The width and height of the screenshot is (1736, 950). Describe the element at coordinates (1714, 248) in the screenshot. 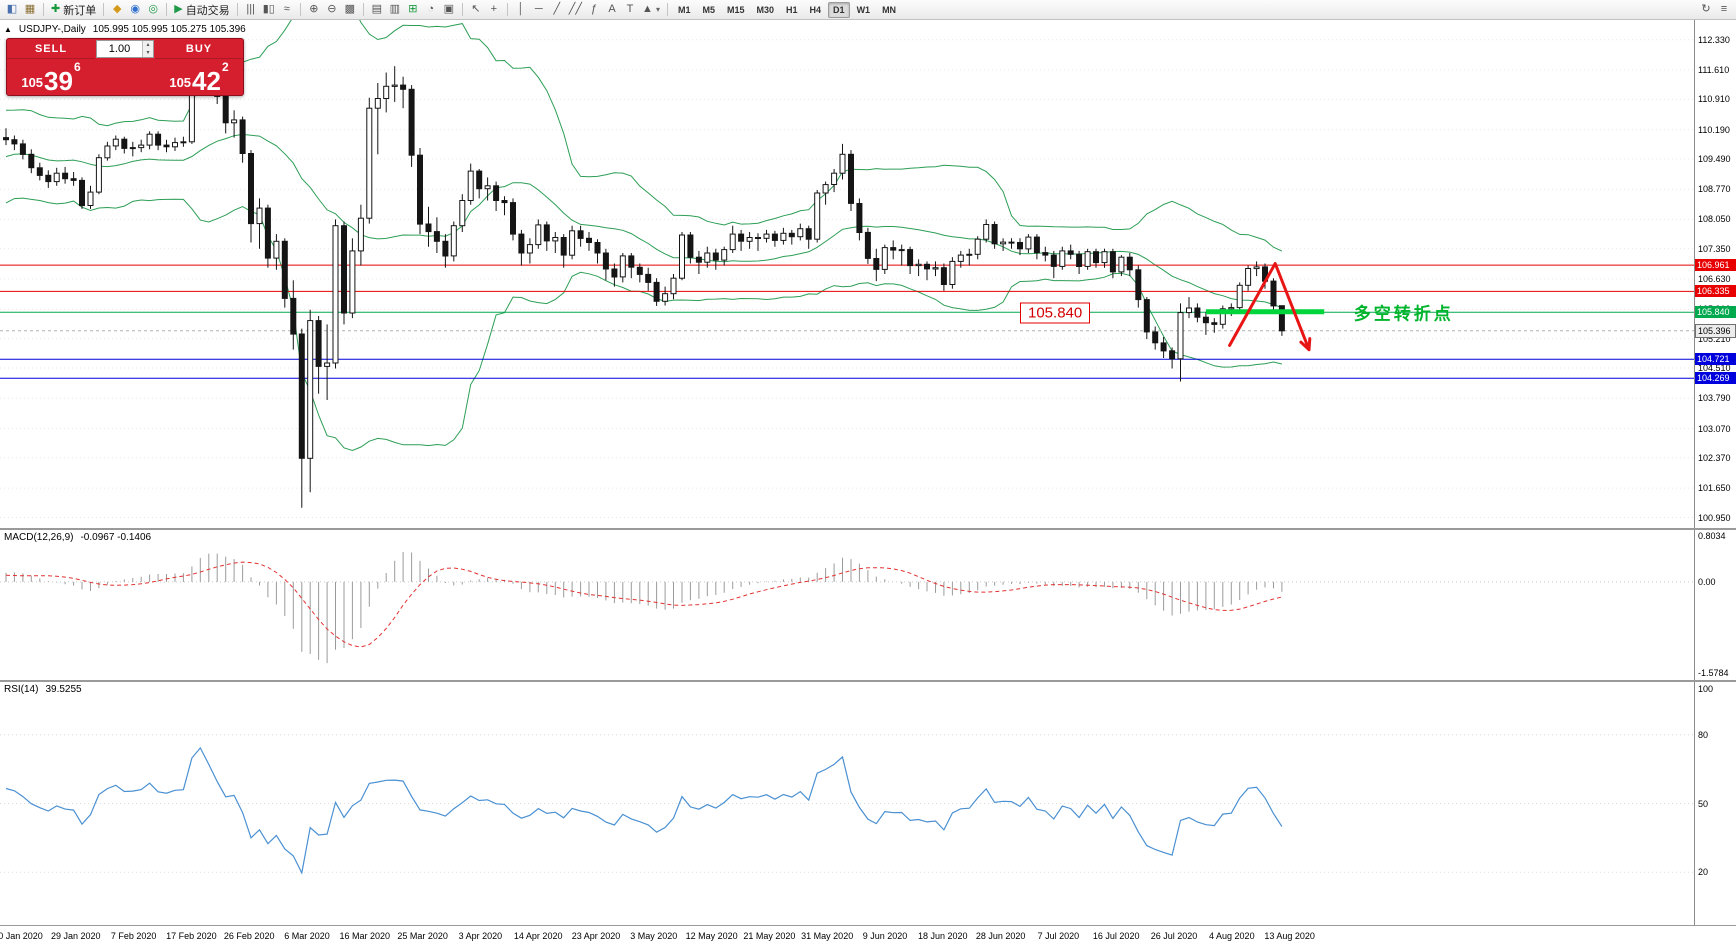

I see `price-tick: 107.350` at that location.